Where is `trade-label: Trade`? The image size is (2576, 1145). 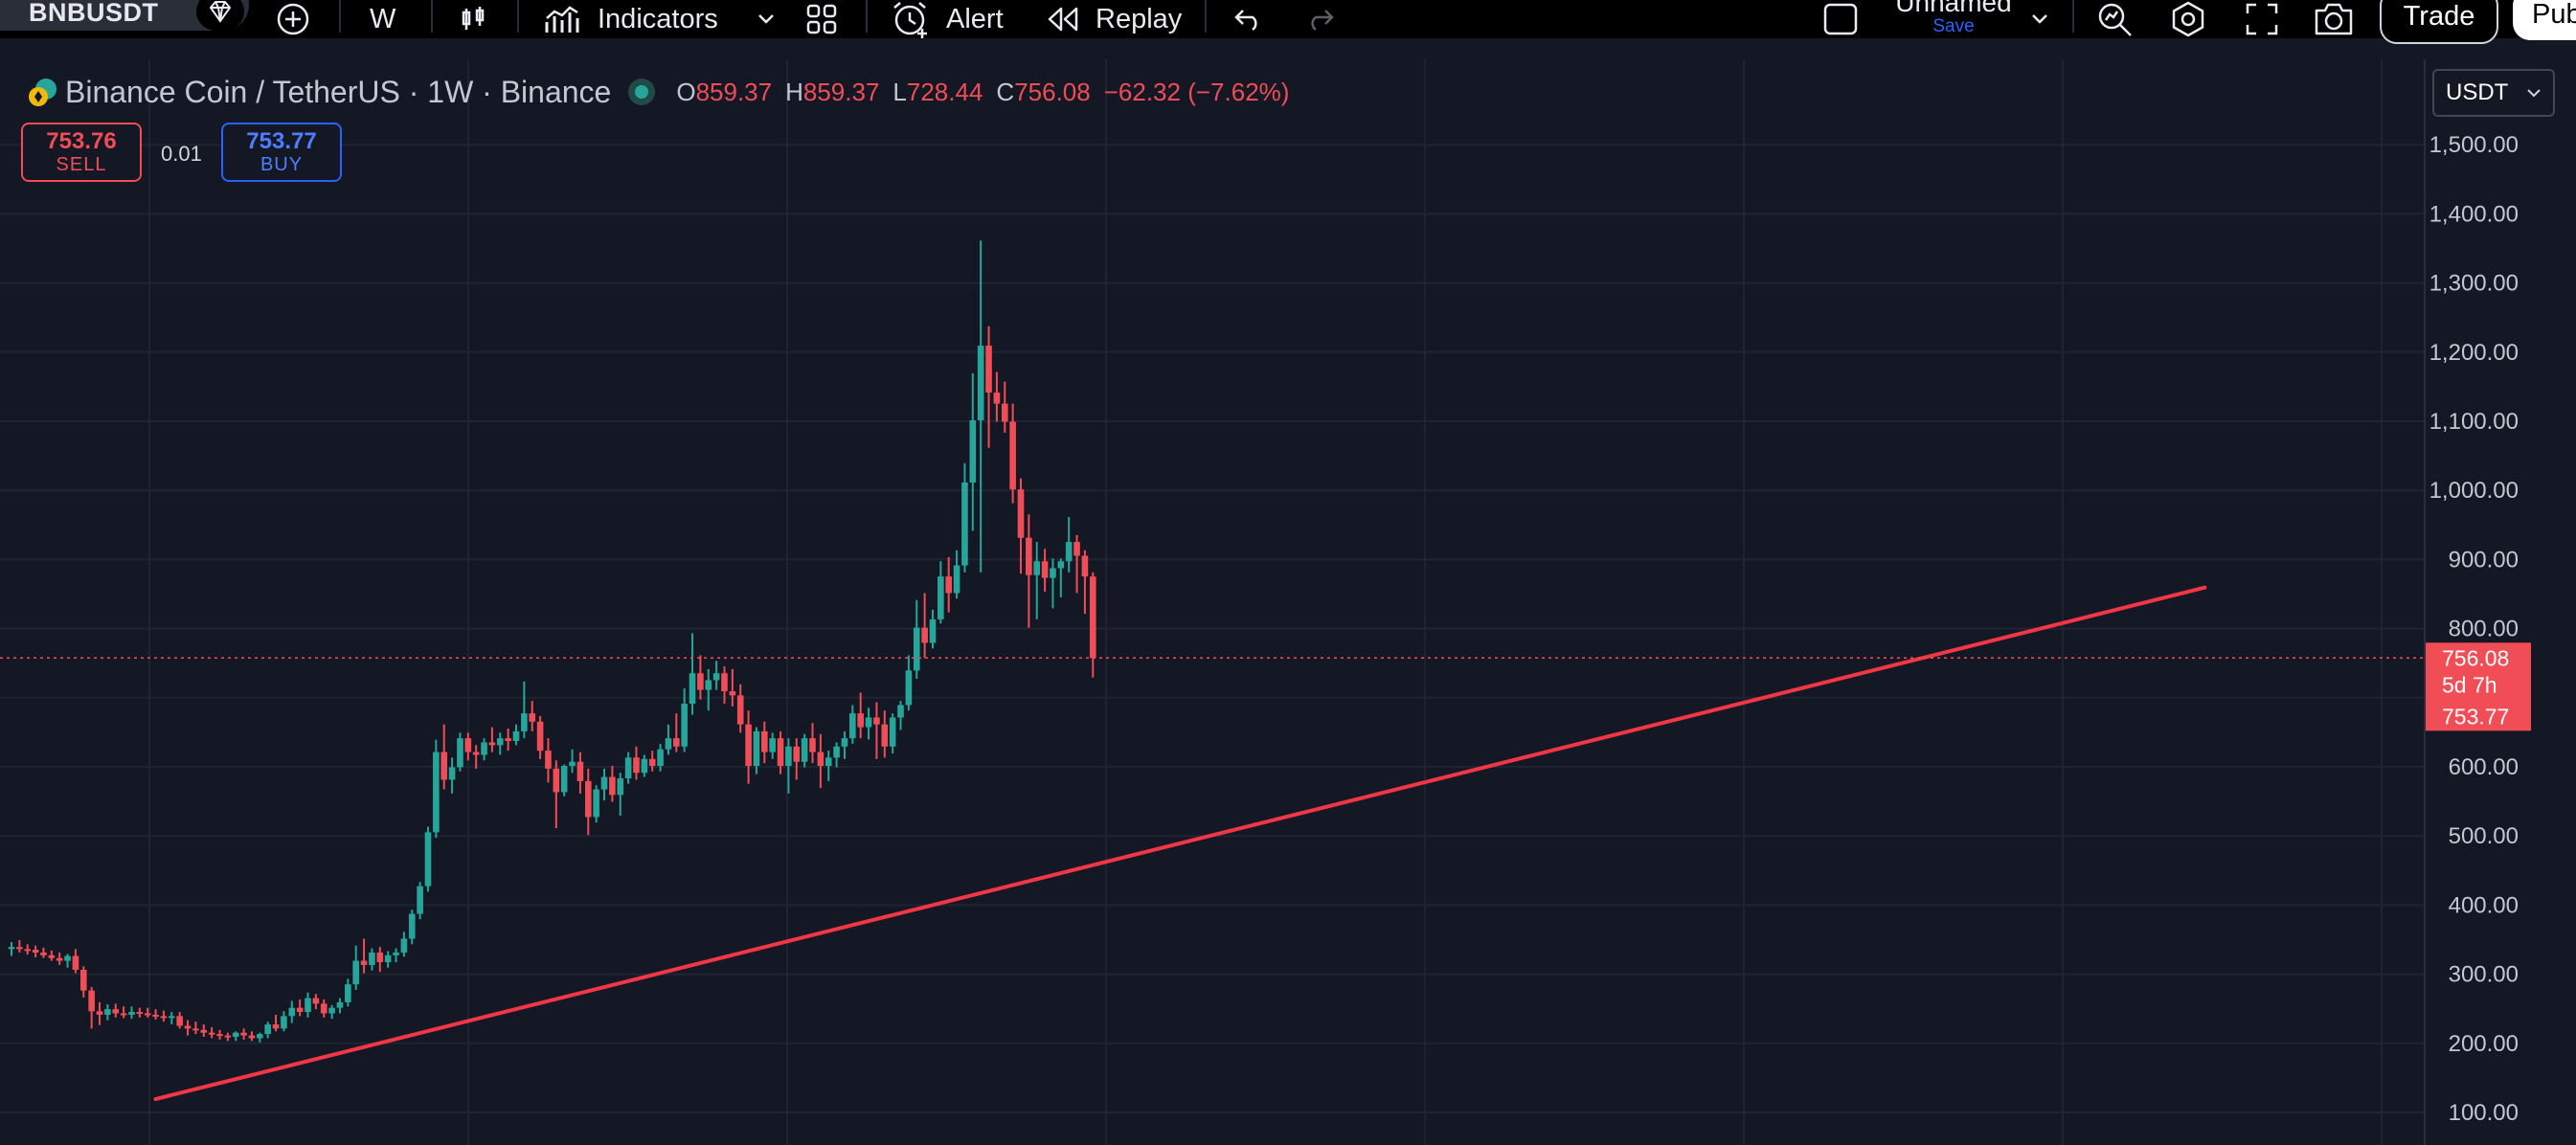
trade-label: Trade is located at coordinates (2439, 16).